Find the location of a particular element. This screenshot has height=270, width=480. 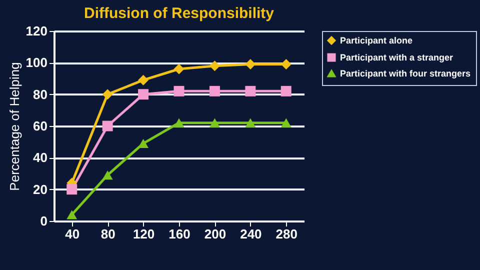

y-tick-label: 80 is located at coordinates (40, 94).